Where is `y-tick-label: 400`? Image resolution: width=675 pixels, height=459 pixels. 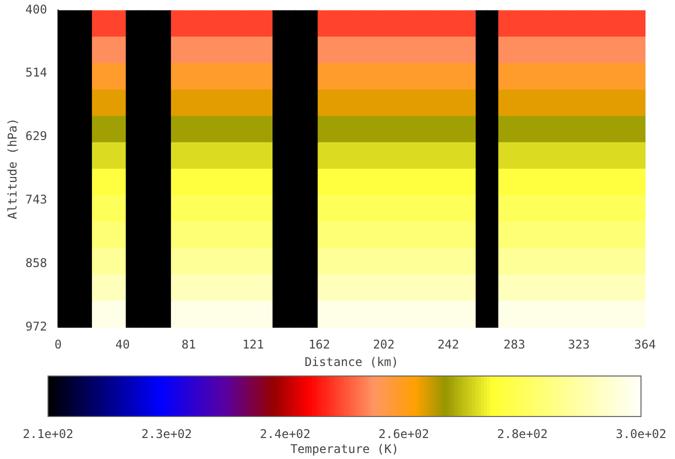 y-tick-label: 400 is located at coordinates (36, 9).